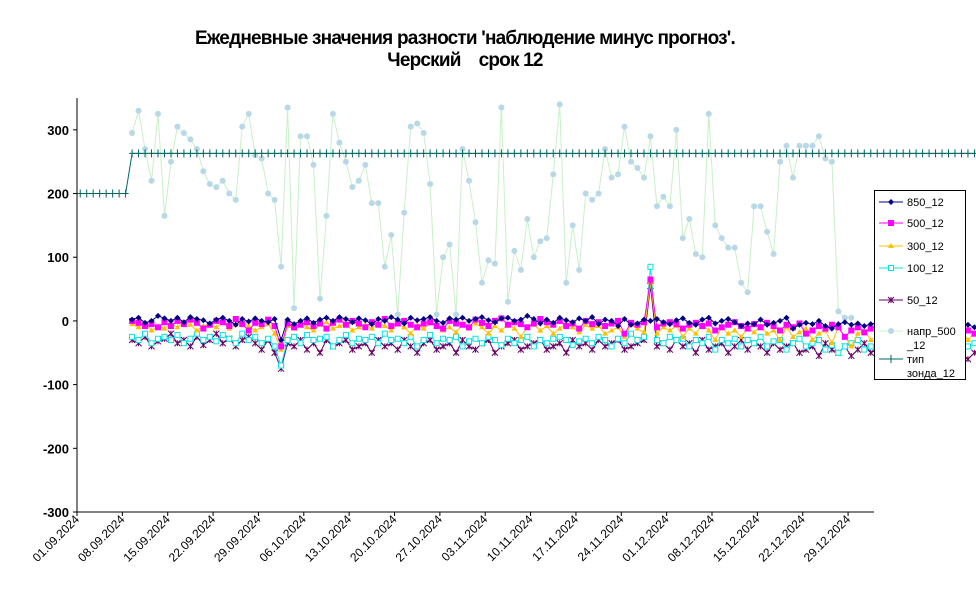 The height and width of the screenshot is (599, 976). What do you see at coordinates (56, 512) in the screenshot?
I see `y-tick-label: -300` at bounding box center [56, 512].